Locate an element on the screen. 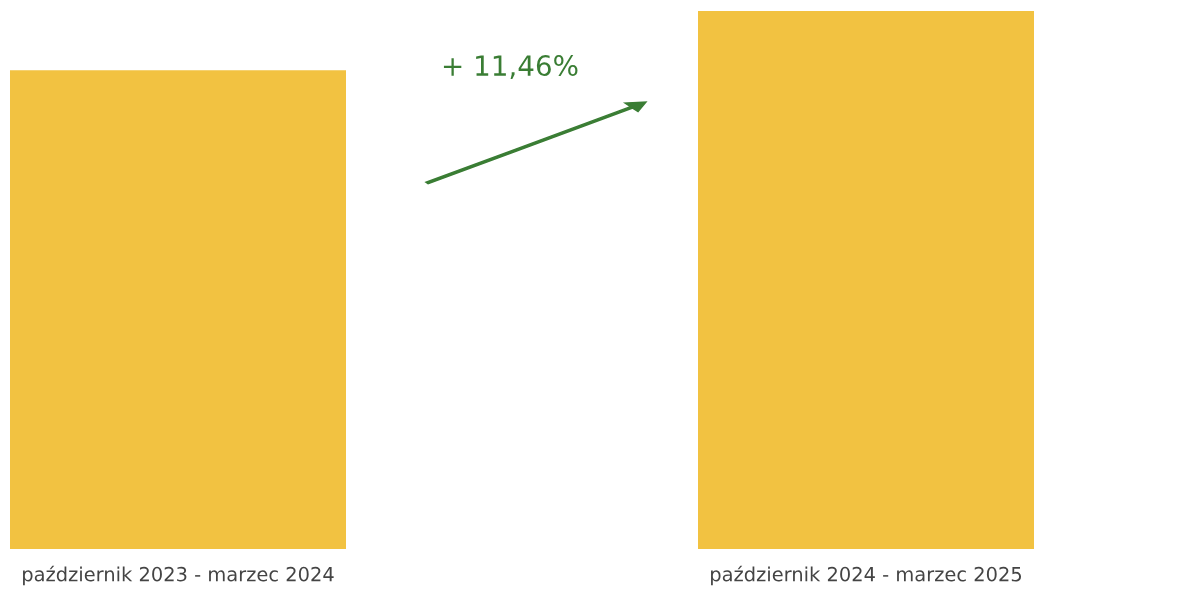 This screenshot has height=594, width=1202. x-tick-label: październik 2023 - marzec 2024 is located at coordinates (178, 575).